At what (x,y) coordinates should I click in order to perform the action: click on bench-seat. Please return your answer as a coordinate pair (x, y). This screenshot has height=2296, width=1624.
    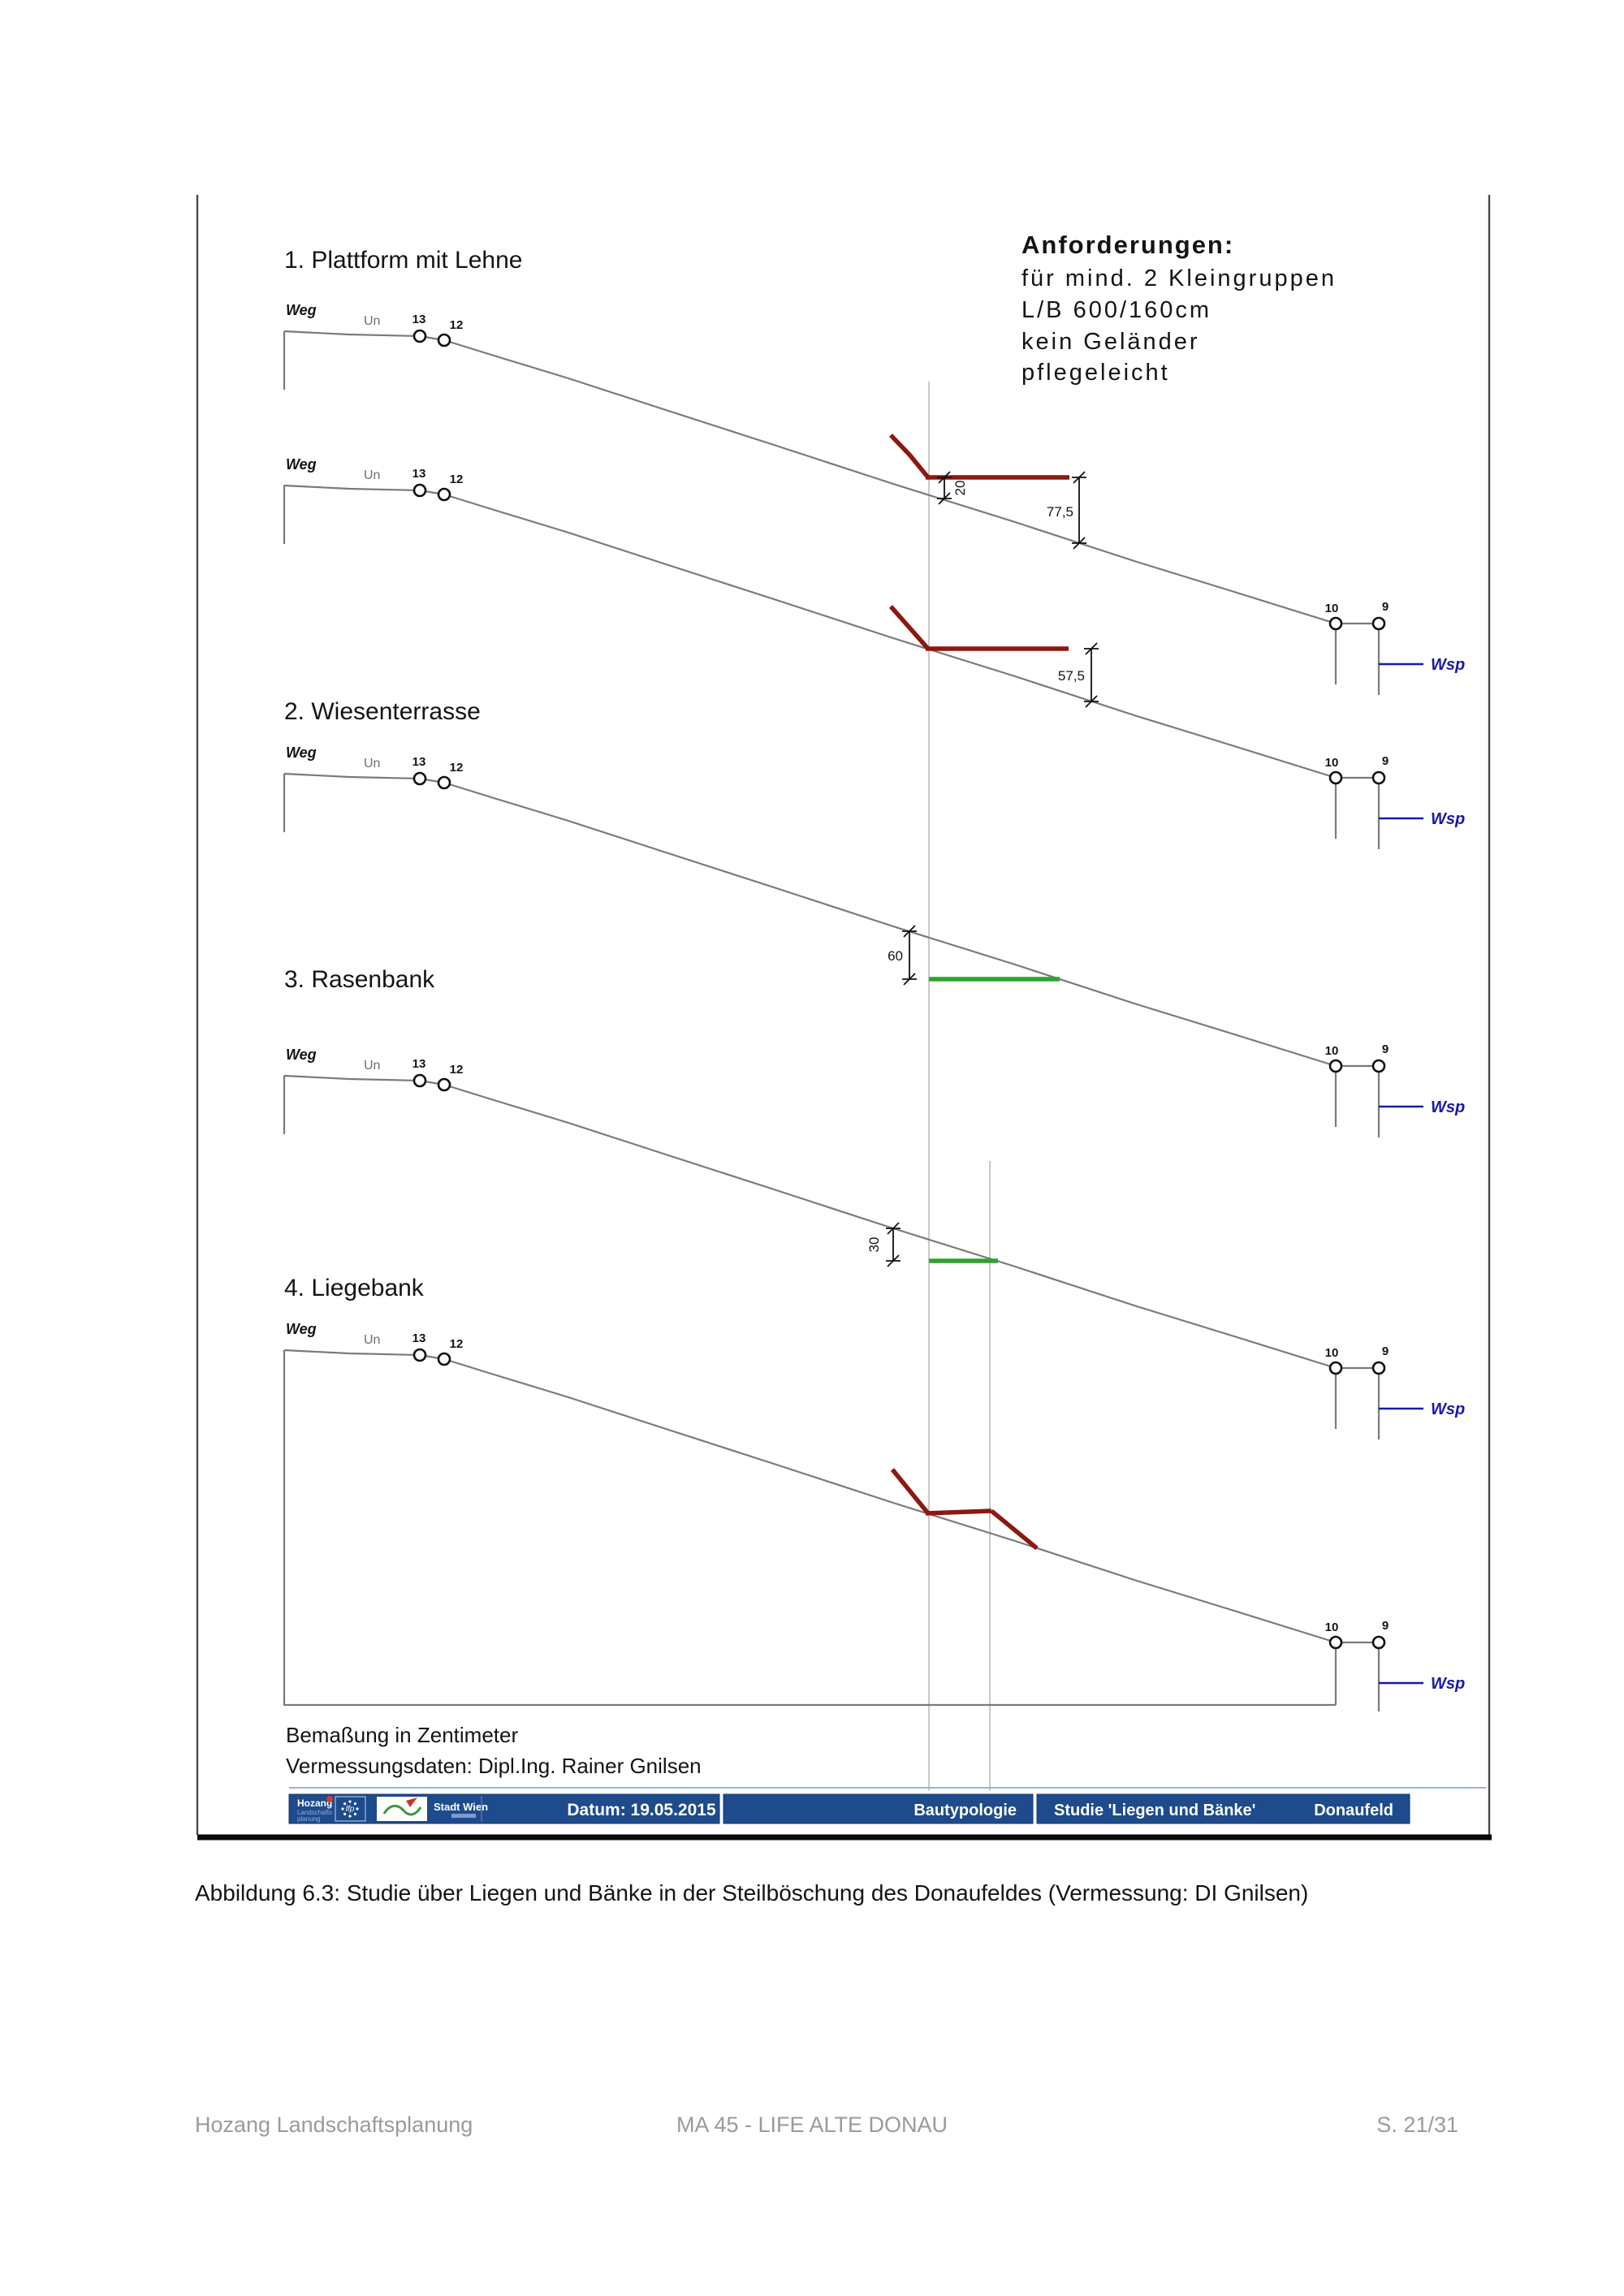
    Looking at the image, I should click on (959, 1512).